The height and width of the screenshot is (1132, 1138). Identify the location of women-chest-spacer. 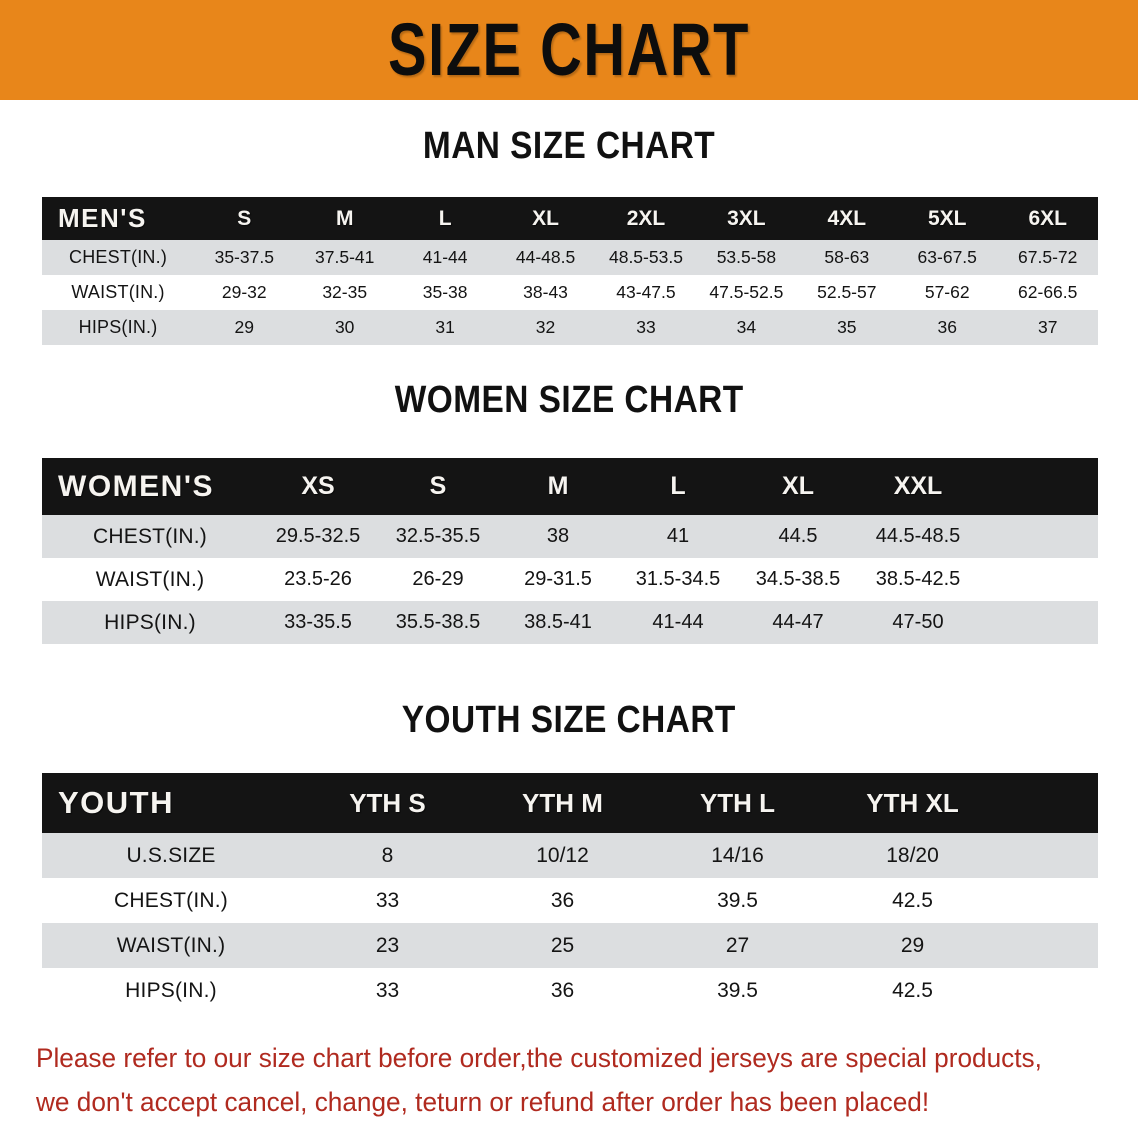
(1038, 536).